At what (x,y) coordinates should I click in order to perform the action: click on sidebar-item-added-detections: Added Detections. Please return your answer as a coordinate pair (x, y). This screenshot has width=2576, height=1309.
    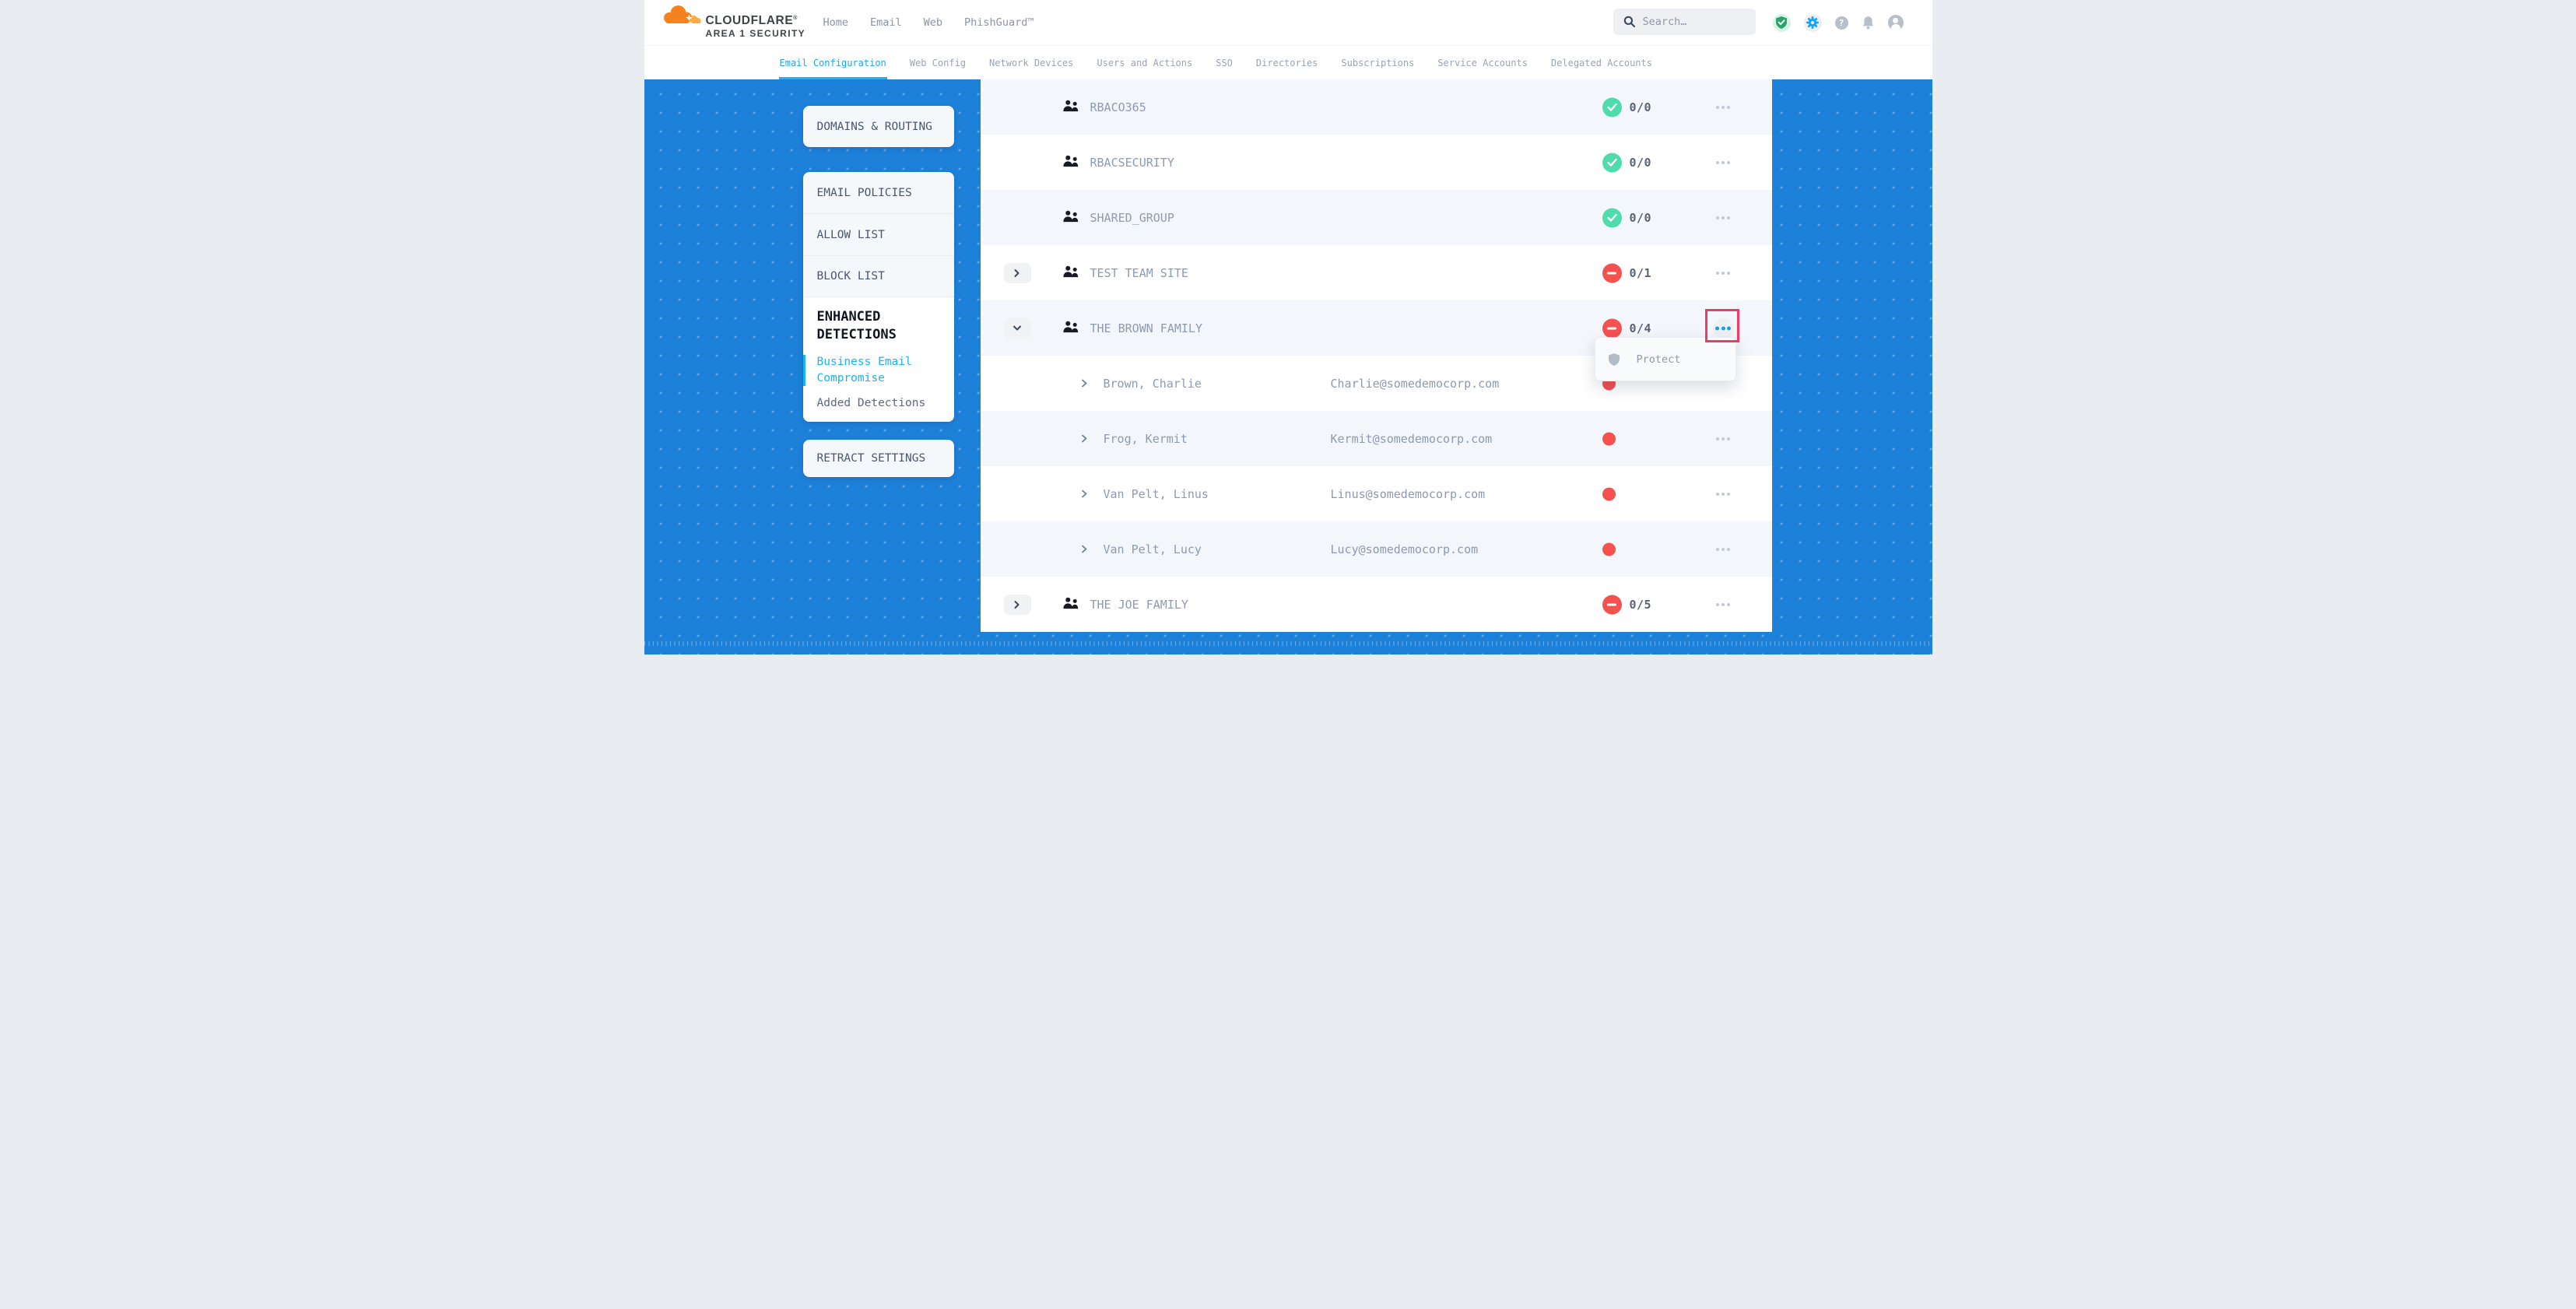
    Looking at the image, I should click on (871, 402).